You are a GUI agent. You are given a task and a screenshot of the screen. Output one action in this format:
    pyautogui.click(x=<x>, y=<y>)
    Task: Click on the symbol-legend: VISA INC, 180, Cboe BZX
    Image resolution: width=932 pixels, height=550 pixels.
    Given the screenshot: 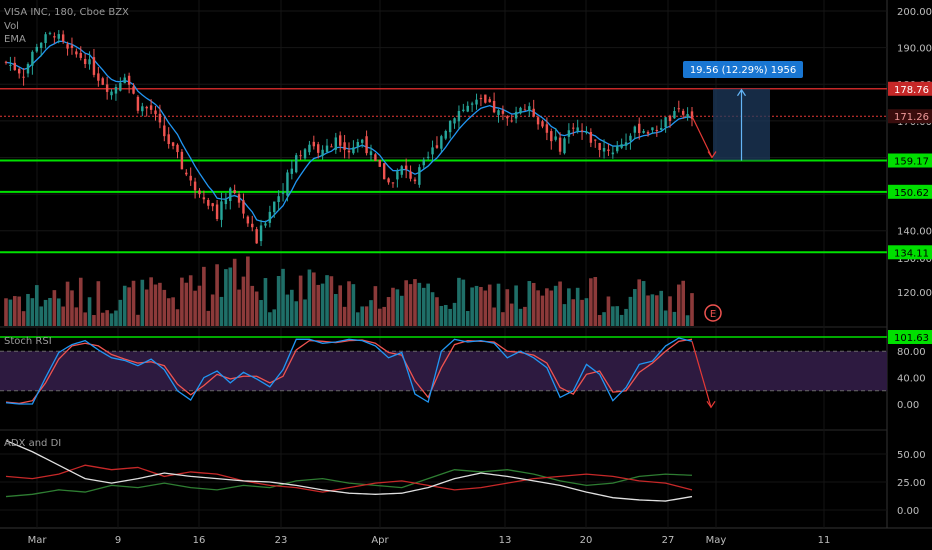 What is the action you would take?
    pyautogui.click(x=66, y=12)
    